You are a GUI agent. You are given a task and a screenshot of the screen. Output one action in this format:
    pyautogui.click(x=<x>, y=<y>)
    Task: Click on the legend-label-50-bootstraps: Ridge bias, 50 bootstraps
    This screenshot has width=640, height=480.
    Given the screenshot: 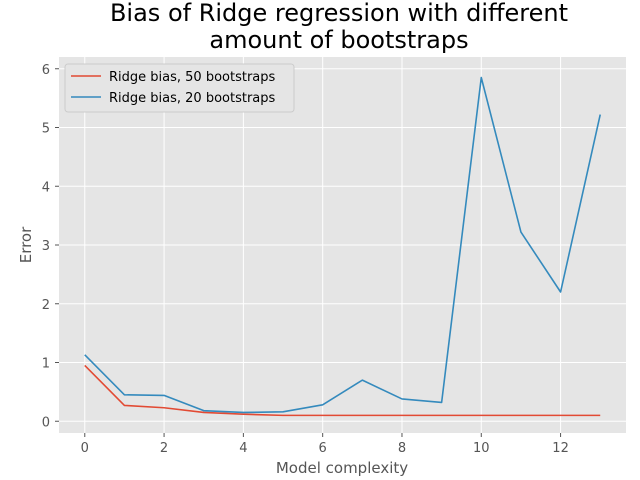 What is the action you would take?
    pyautogui.click(x=192, y=77)
    